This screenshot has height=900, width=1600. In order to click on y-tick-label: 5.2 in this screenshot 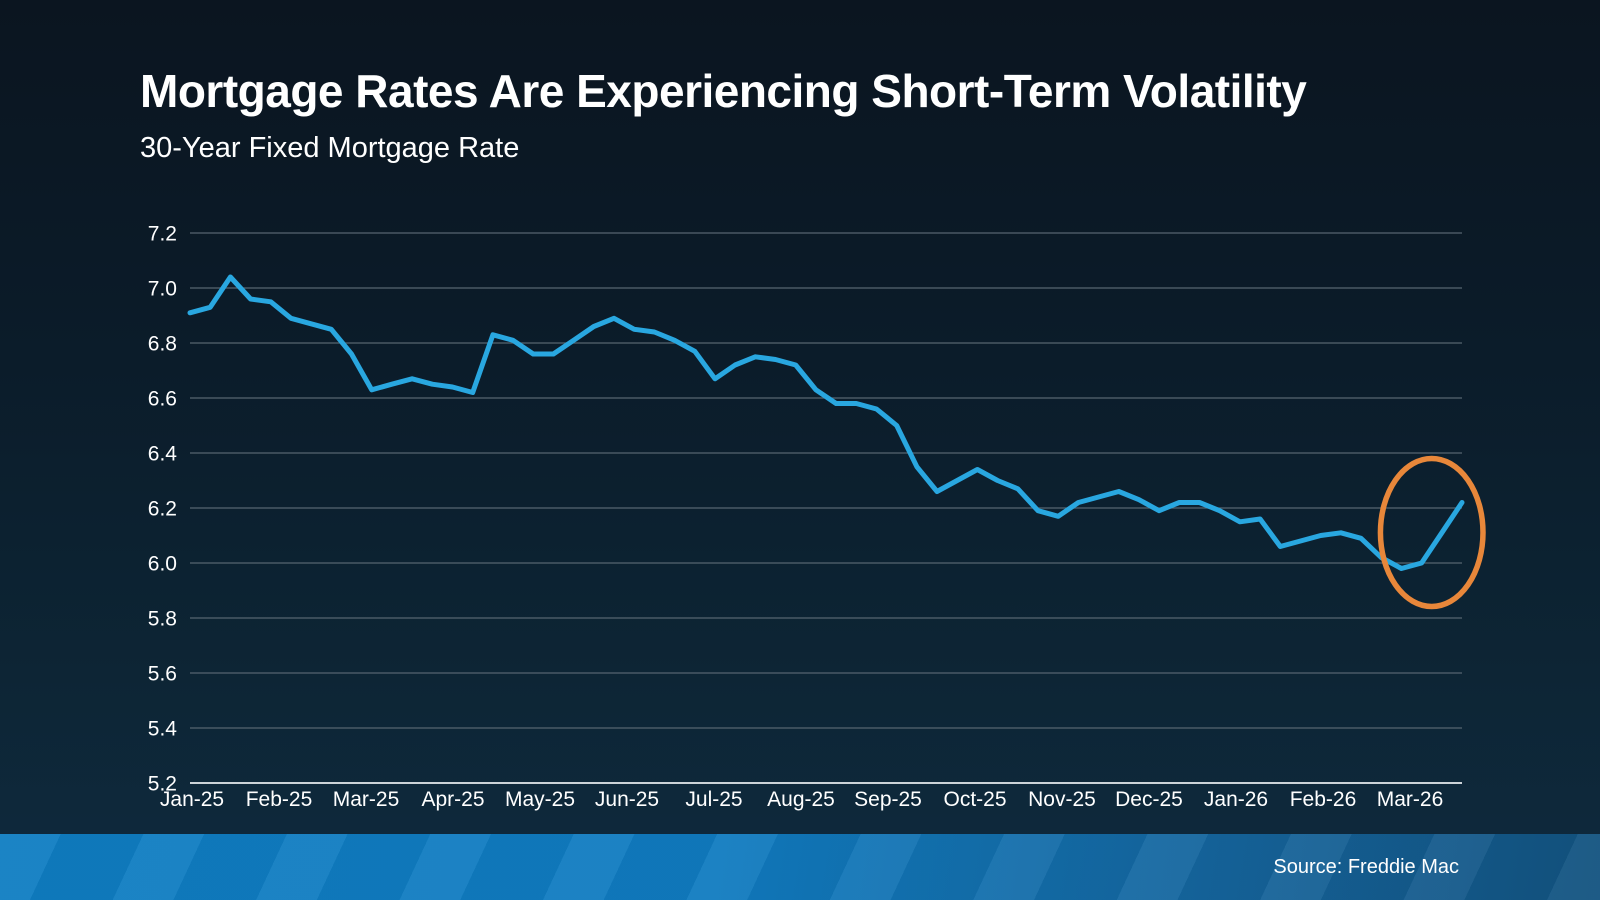, I will do `click(162, 784)`.